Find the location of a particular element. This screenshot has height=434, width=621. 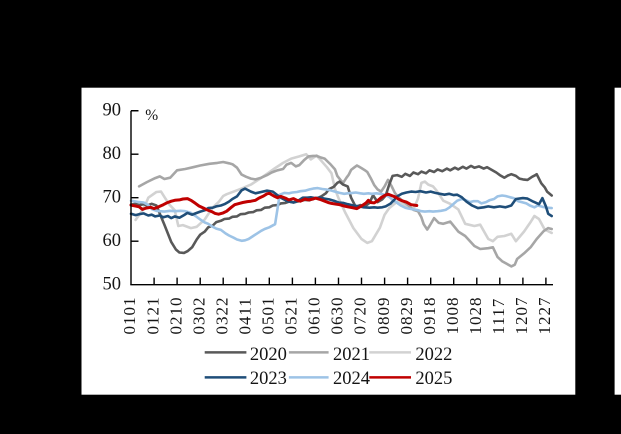

svg-text: 2020 is located at coordinates (268, 355).